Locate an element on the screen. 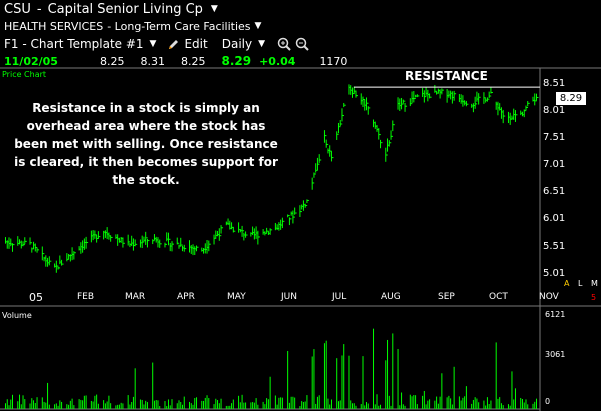  quote-low: 8.25 is located at coordinates (193, 61).